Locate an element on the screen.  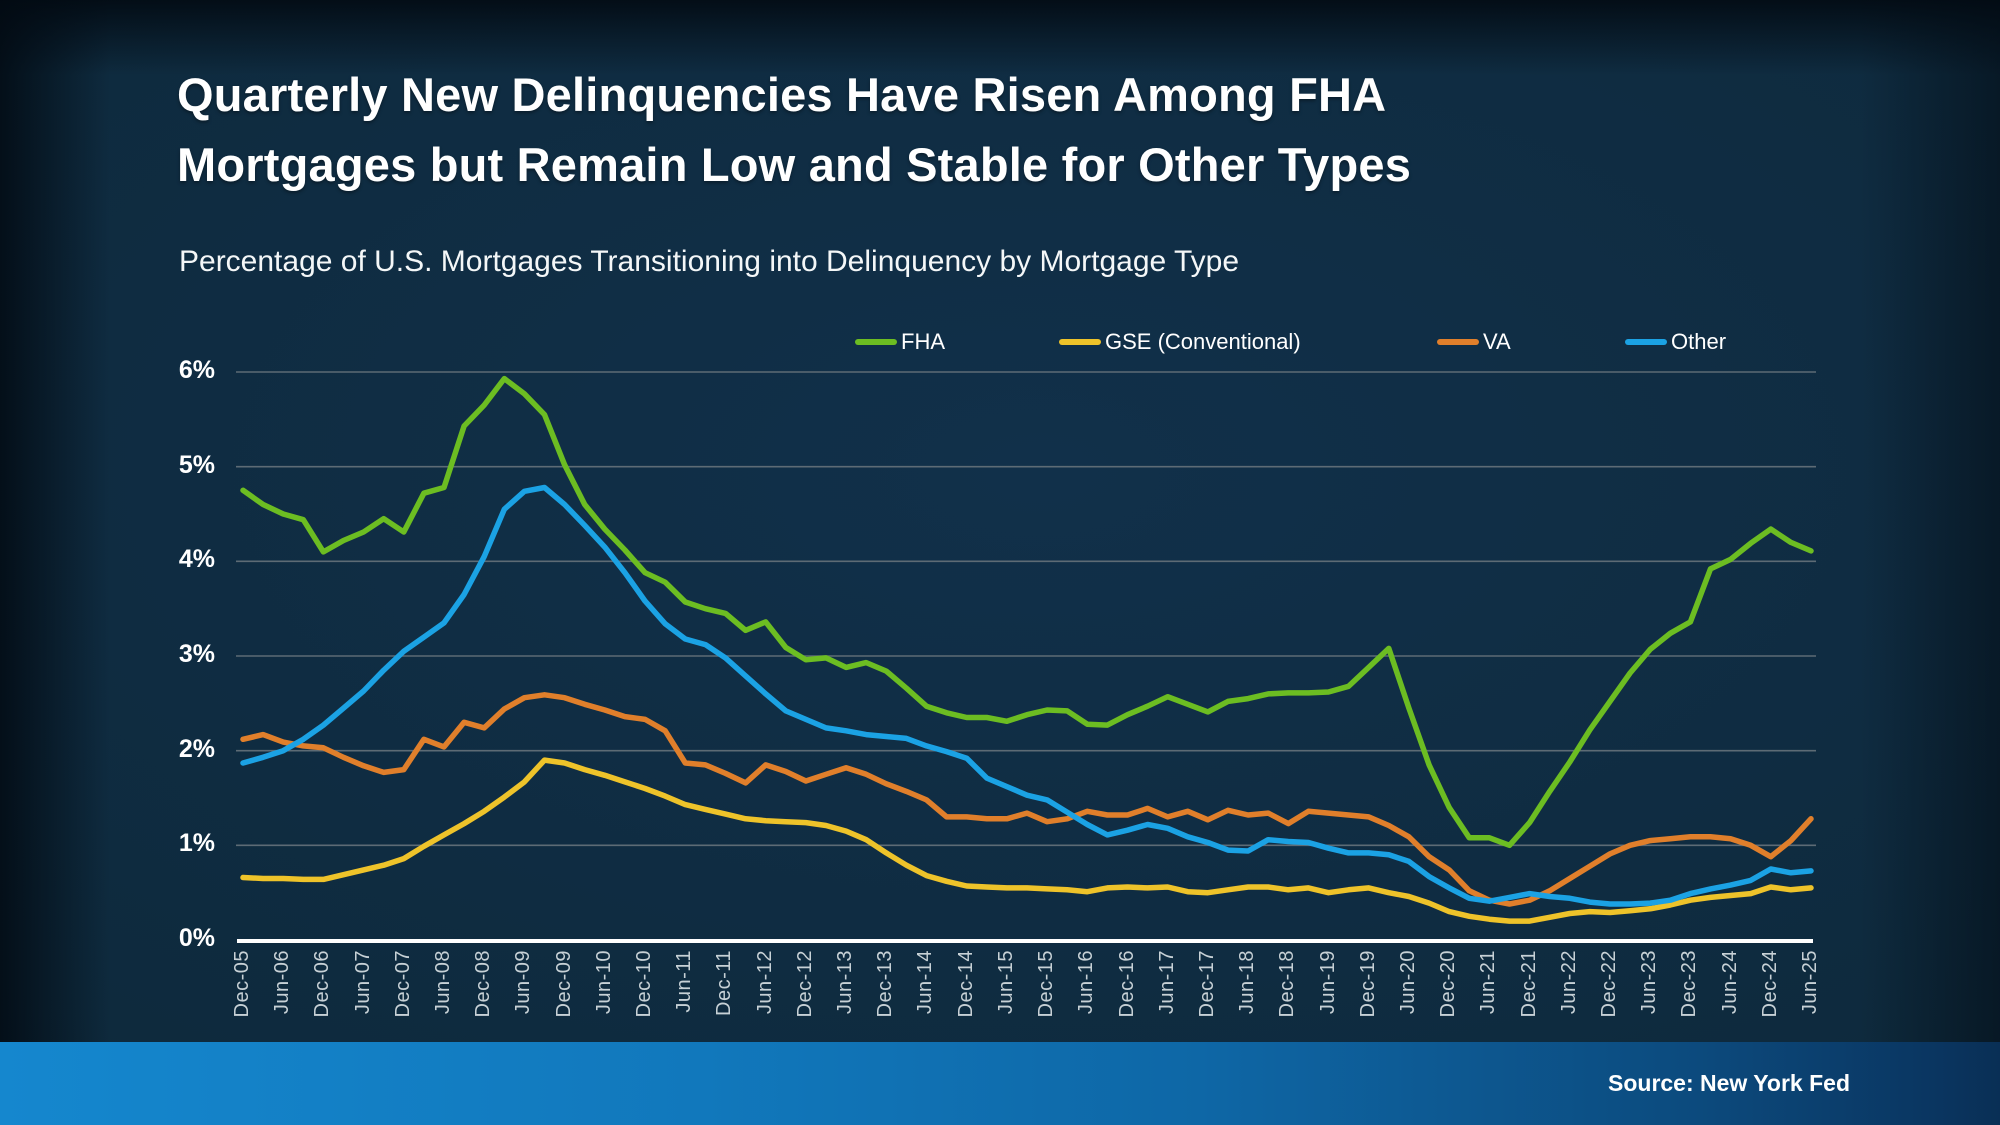
legend-dash-icon-va is located at coordinates (1458, 342).